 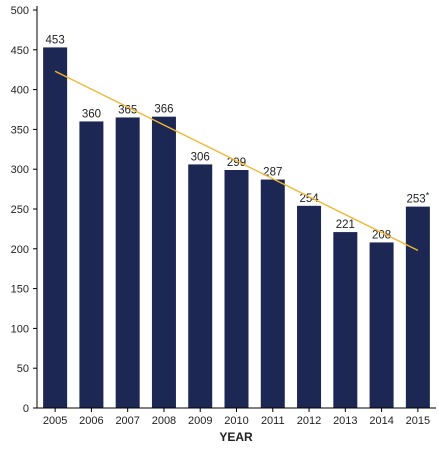 I want to click on x-tick-label: 2008, so click(x=164, y=421).